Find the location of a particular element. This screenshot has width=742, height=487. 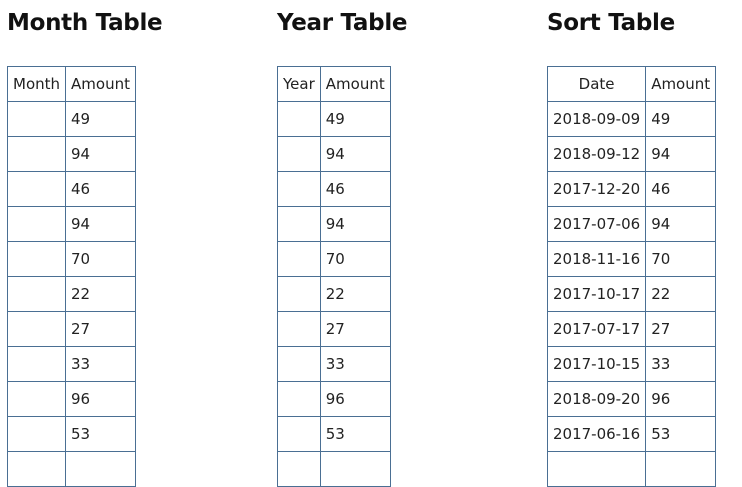

table-row: 2017-07-17 27 is located at coordinates (631, 329).